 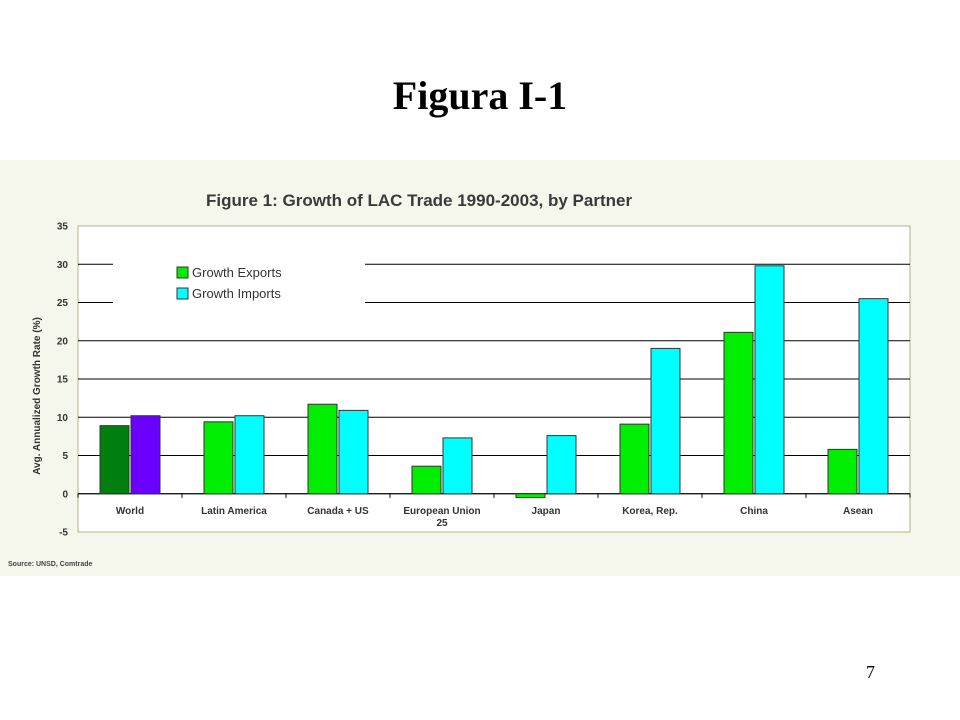 What do you see at coordinates (234, 511) in the screenshot?
I see `x-category-label: Latin America` at bounding box center [234, 511].